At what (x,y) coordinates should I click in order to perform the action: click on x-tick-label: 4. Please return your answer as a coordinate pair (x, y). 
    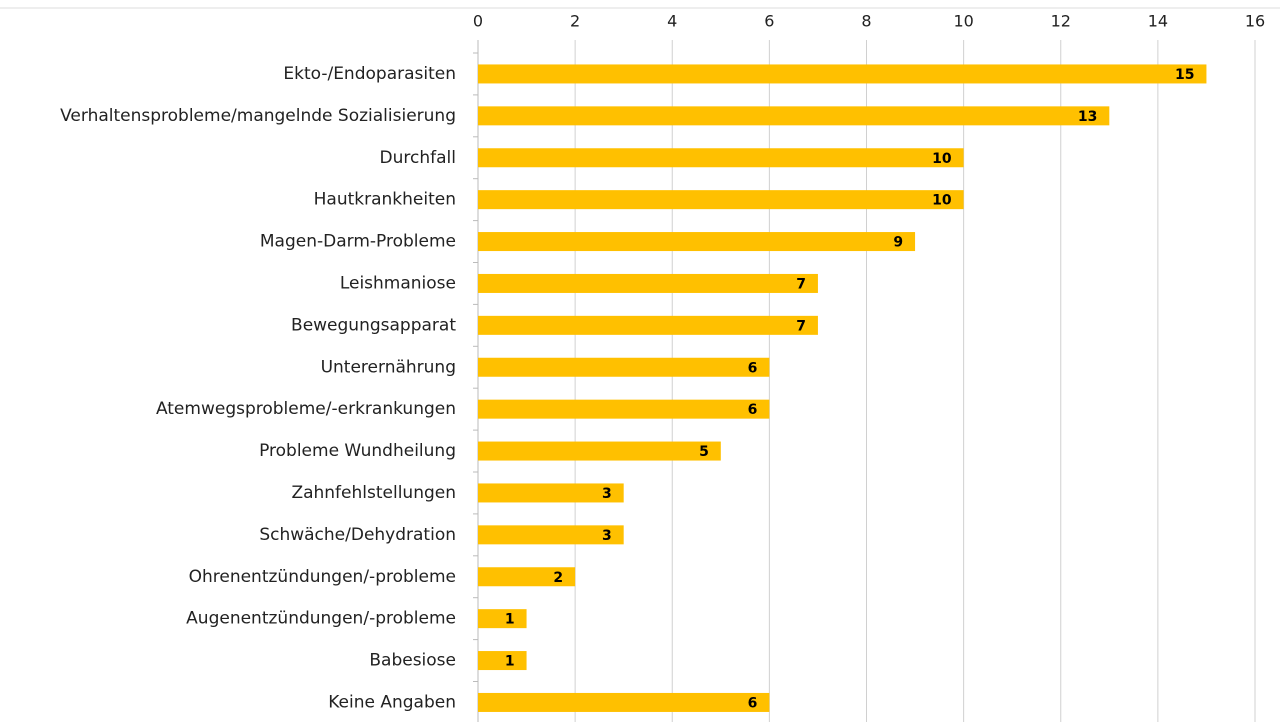
    Looking at the image, I should click on (672, 21).